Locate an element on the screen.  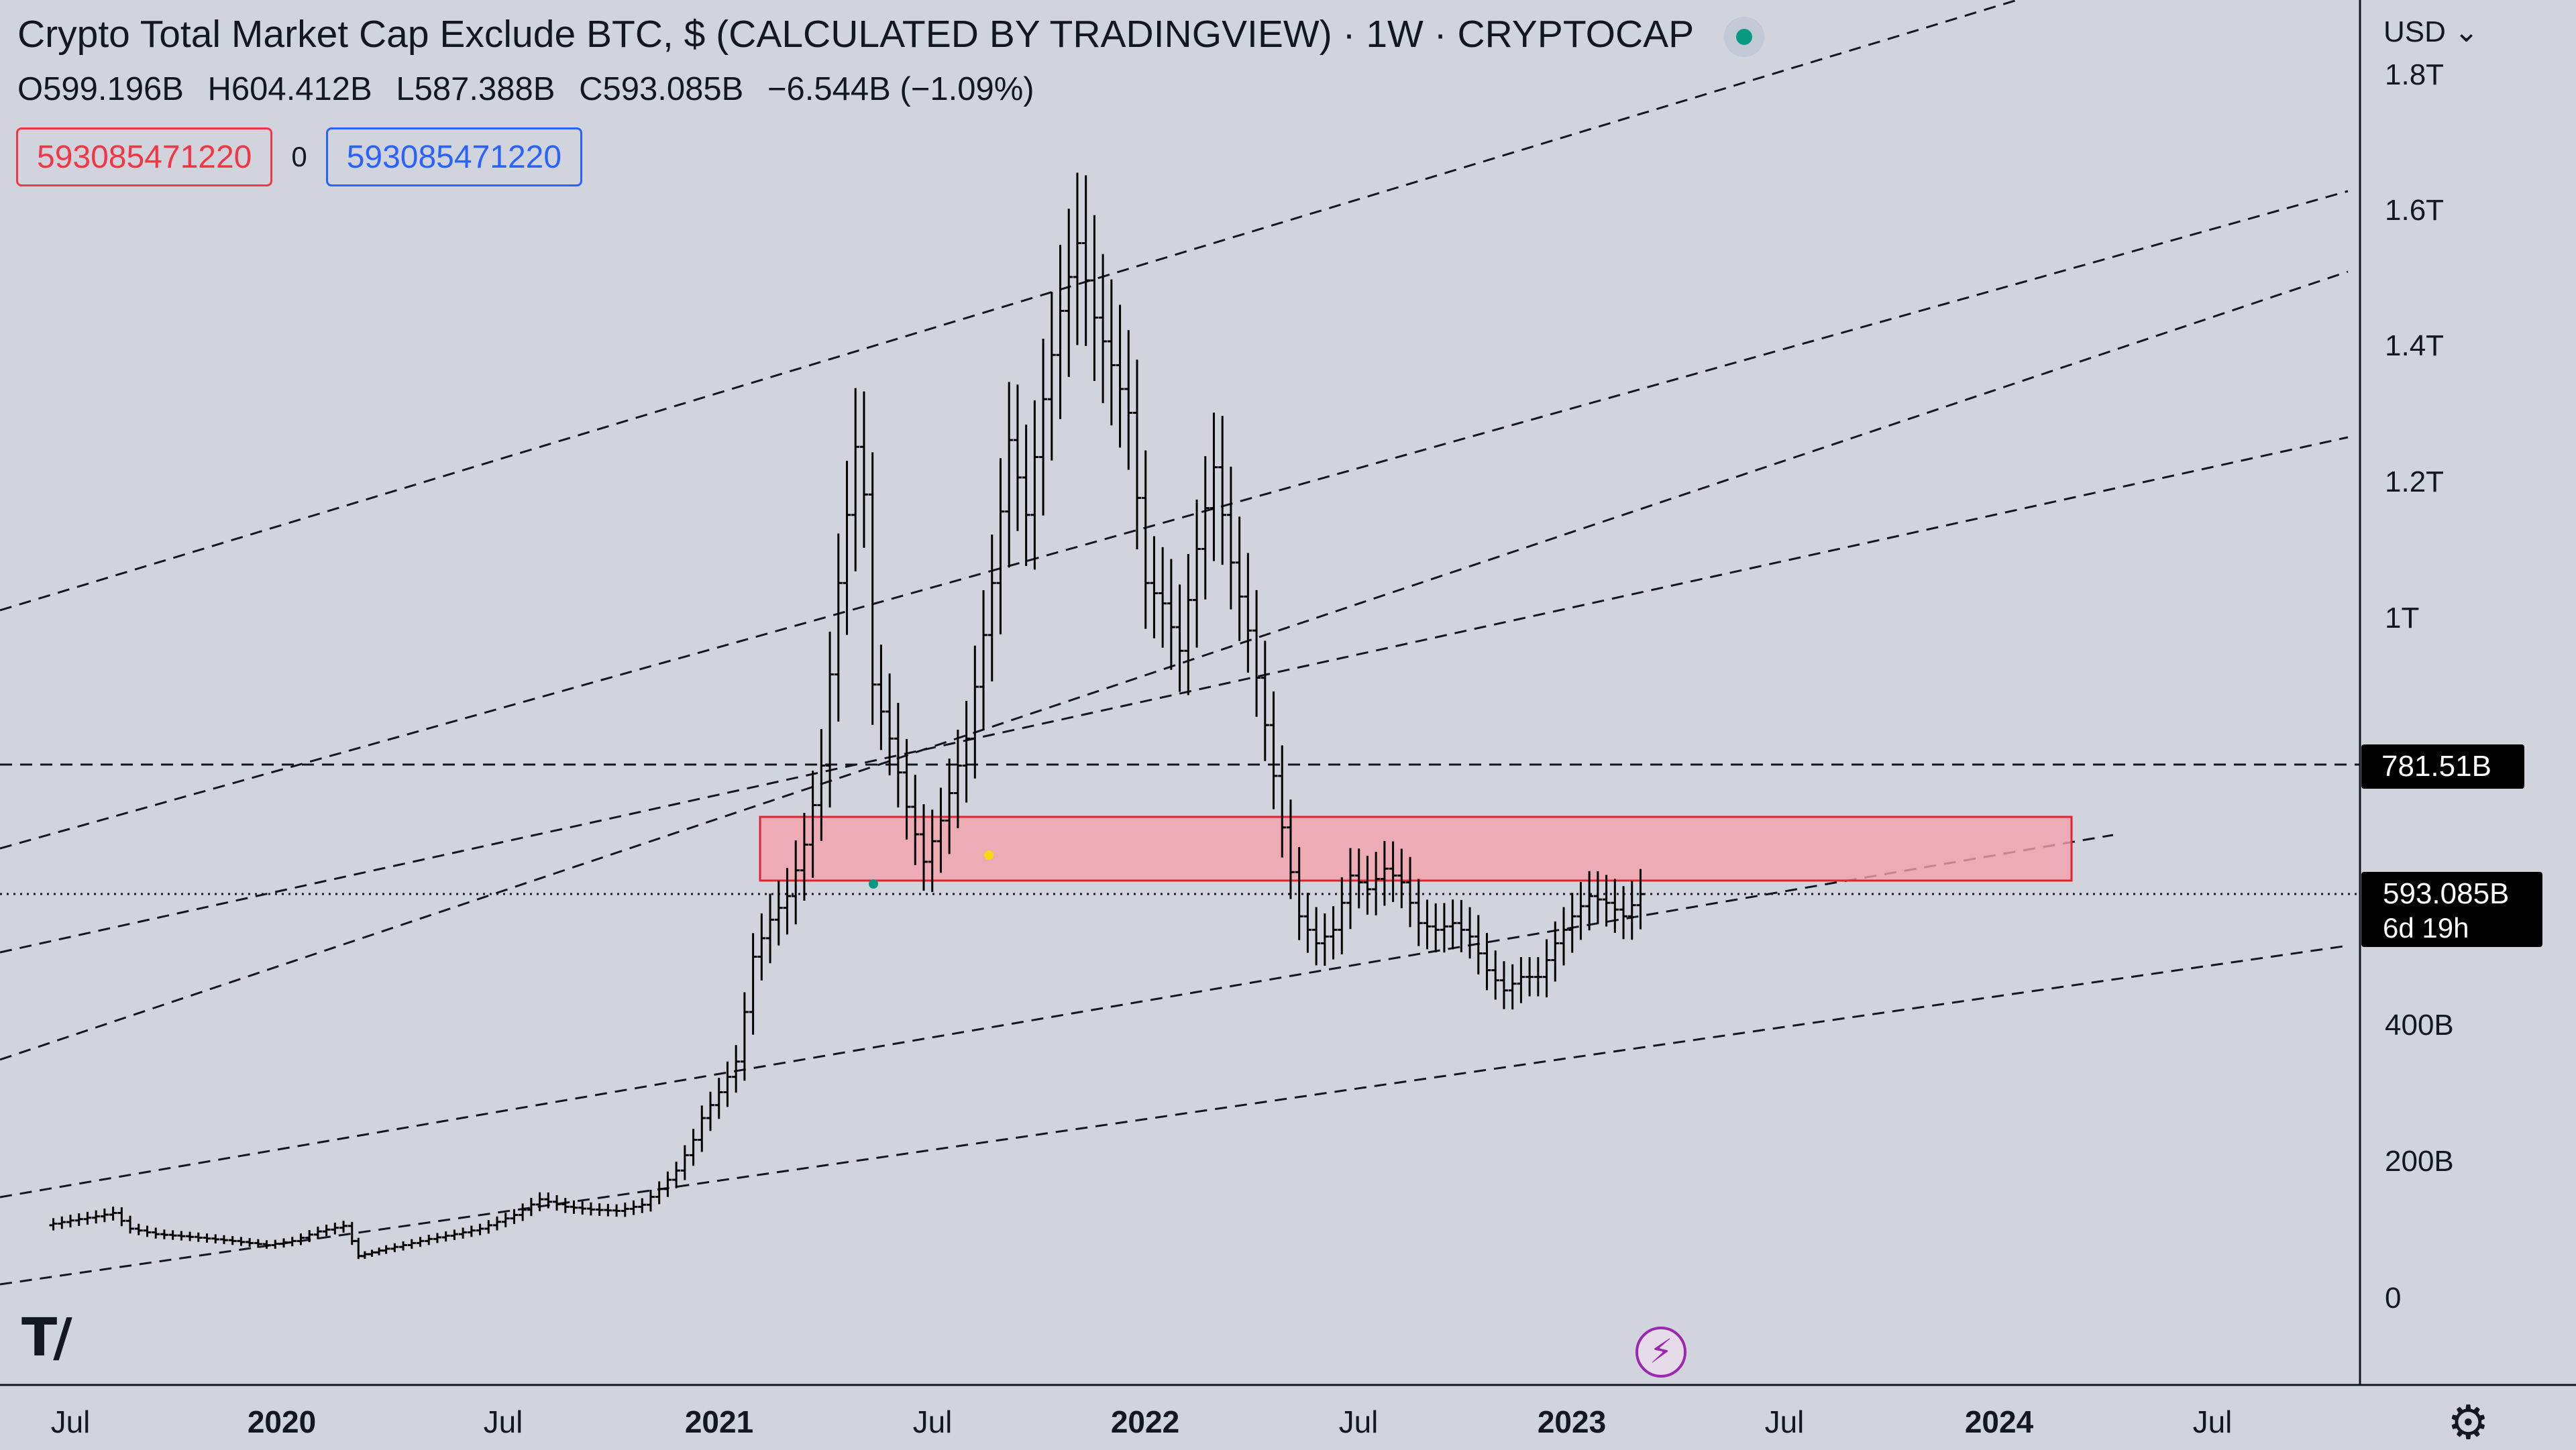
value-inputs: 593085471220 0 593085471220 is located at coordinates (299, 156).